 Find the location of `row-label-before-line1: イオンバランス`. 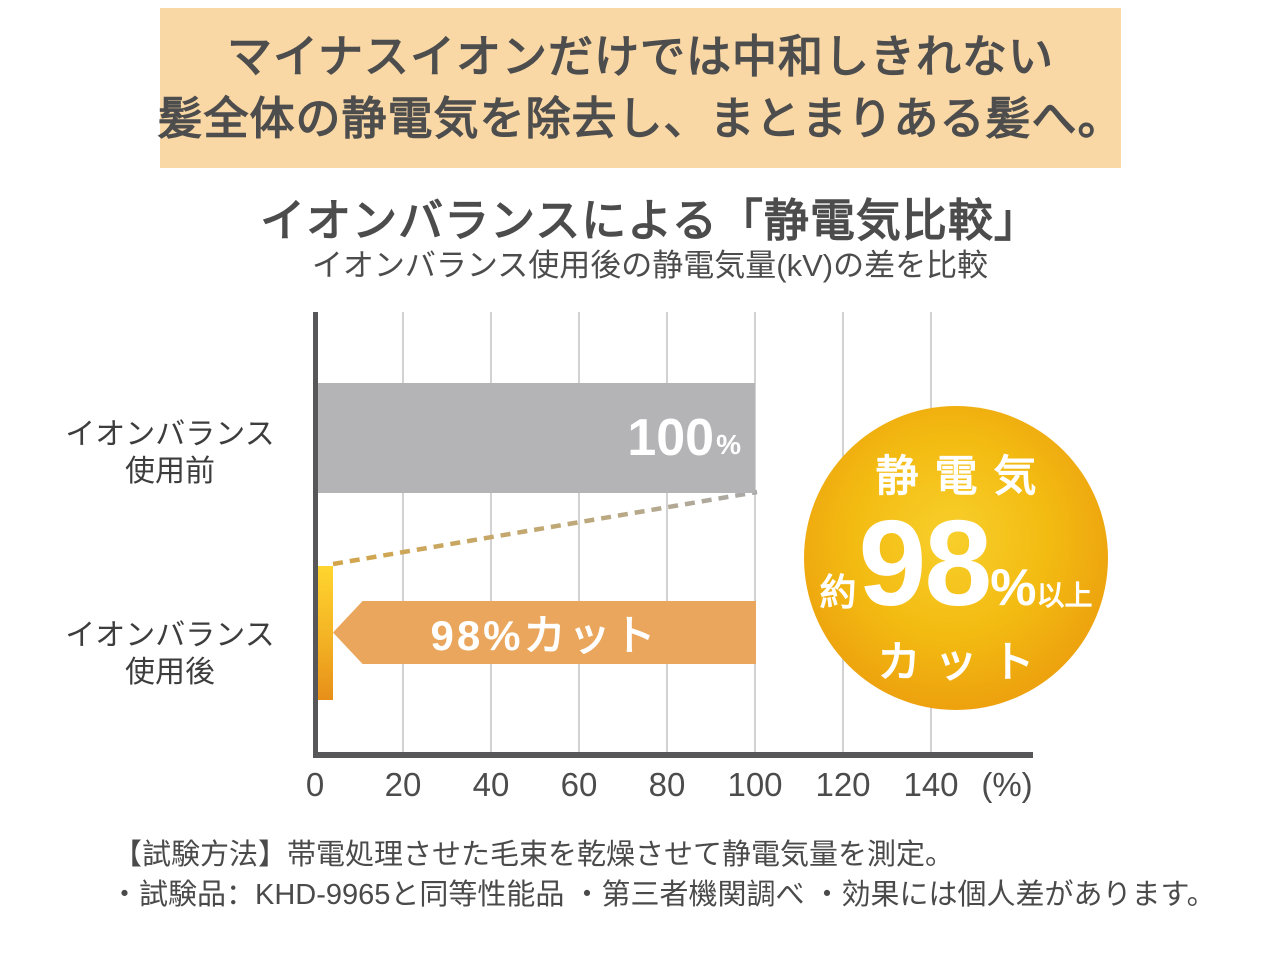

row-label-before-line1: イオンバランス is located at coordinates (170, 434).